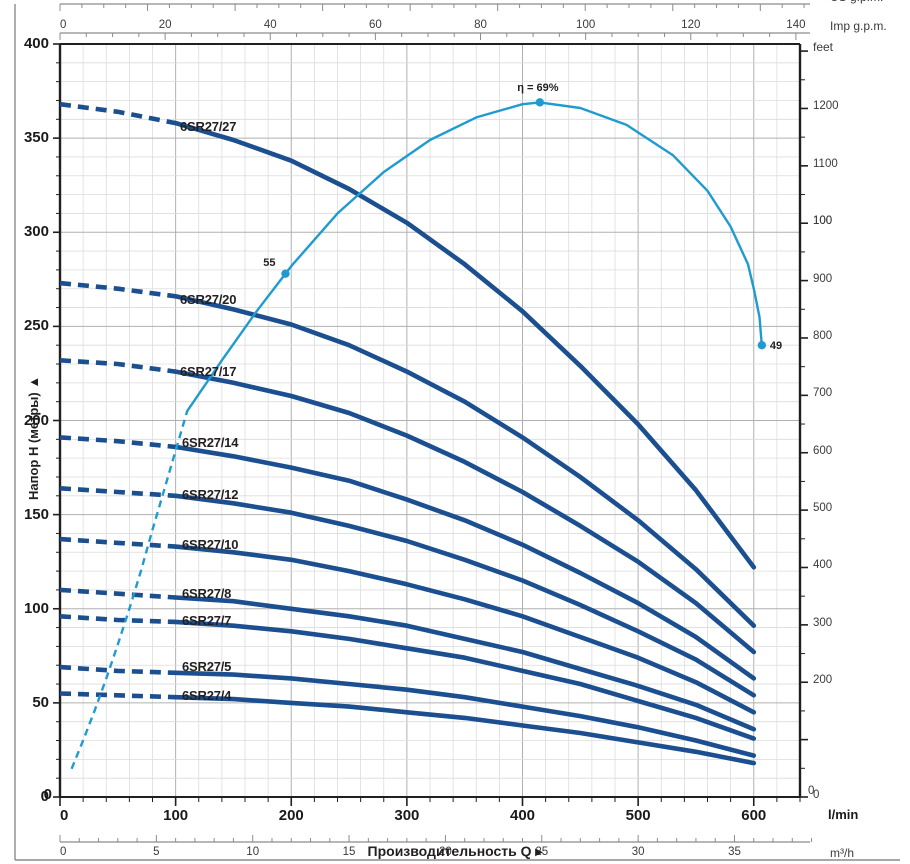 This screenshot has height=864, width=910. I want to click on pump-curve-label: 6SR27/17, so click(208, 371).